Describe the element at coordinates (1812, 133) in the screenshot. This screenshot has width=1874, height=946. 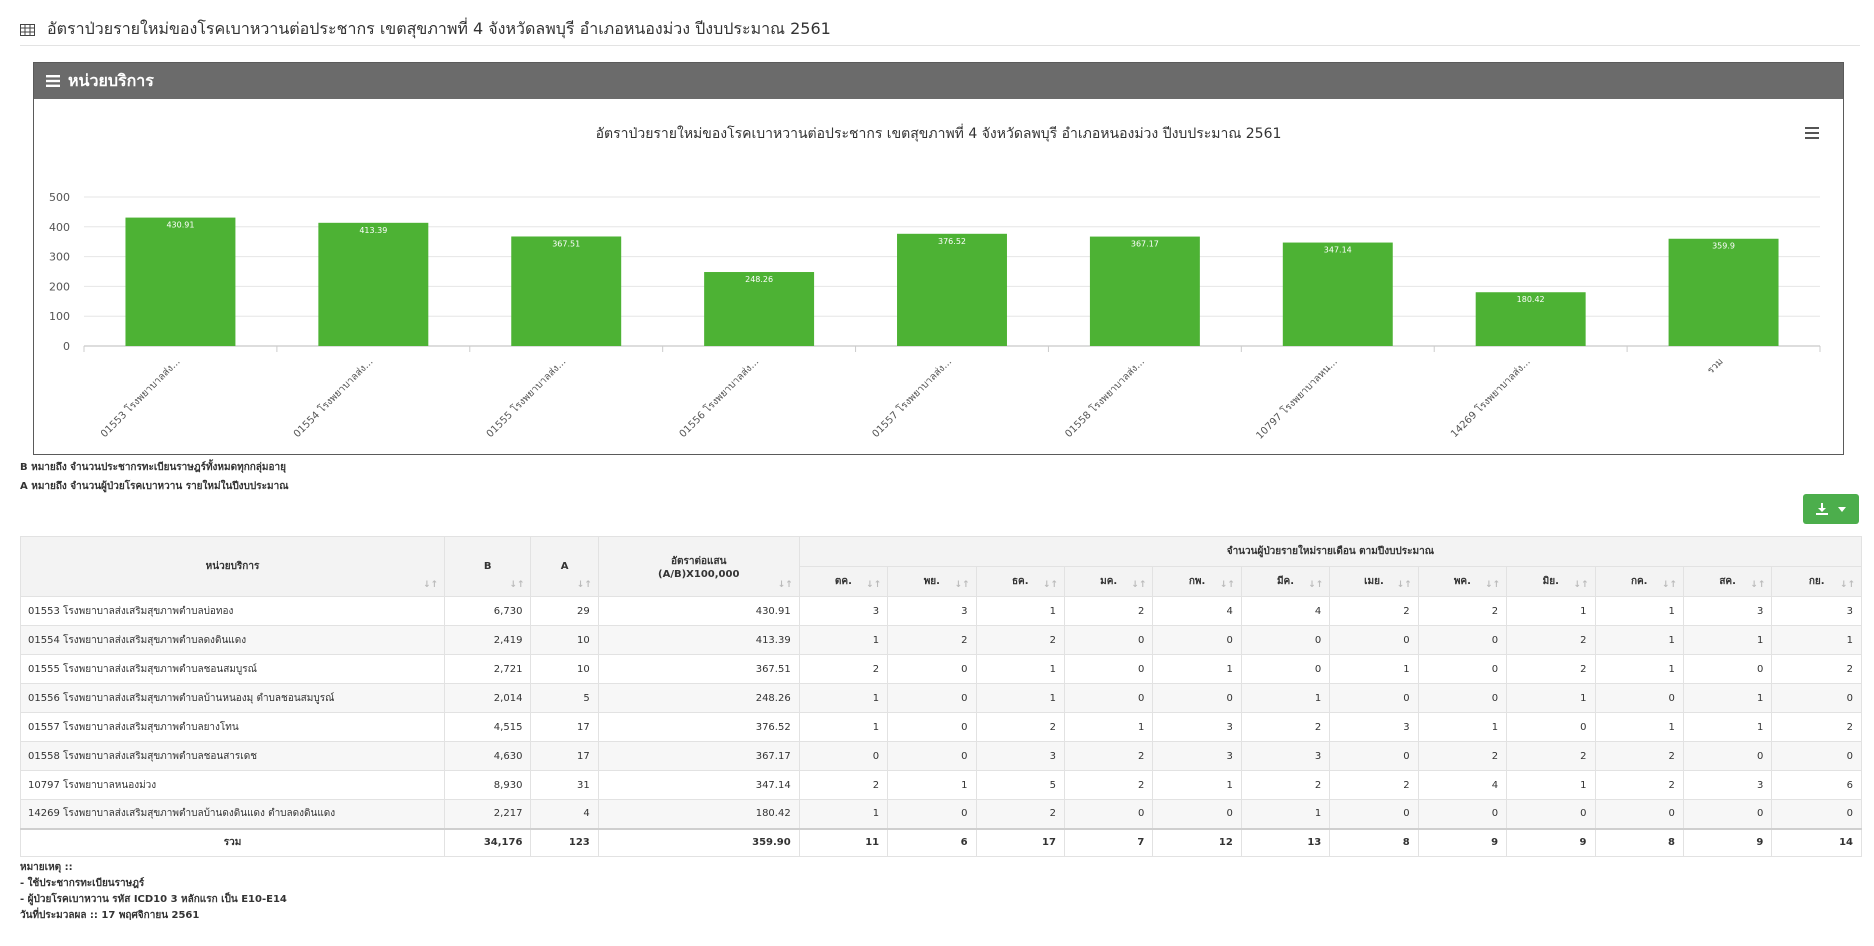
I see `chart-context-menu-icon` at that location.